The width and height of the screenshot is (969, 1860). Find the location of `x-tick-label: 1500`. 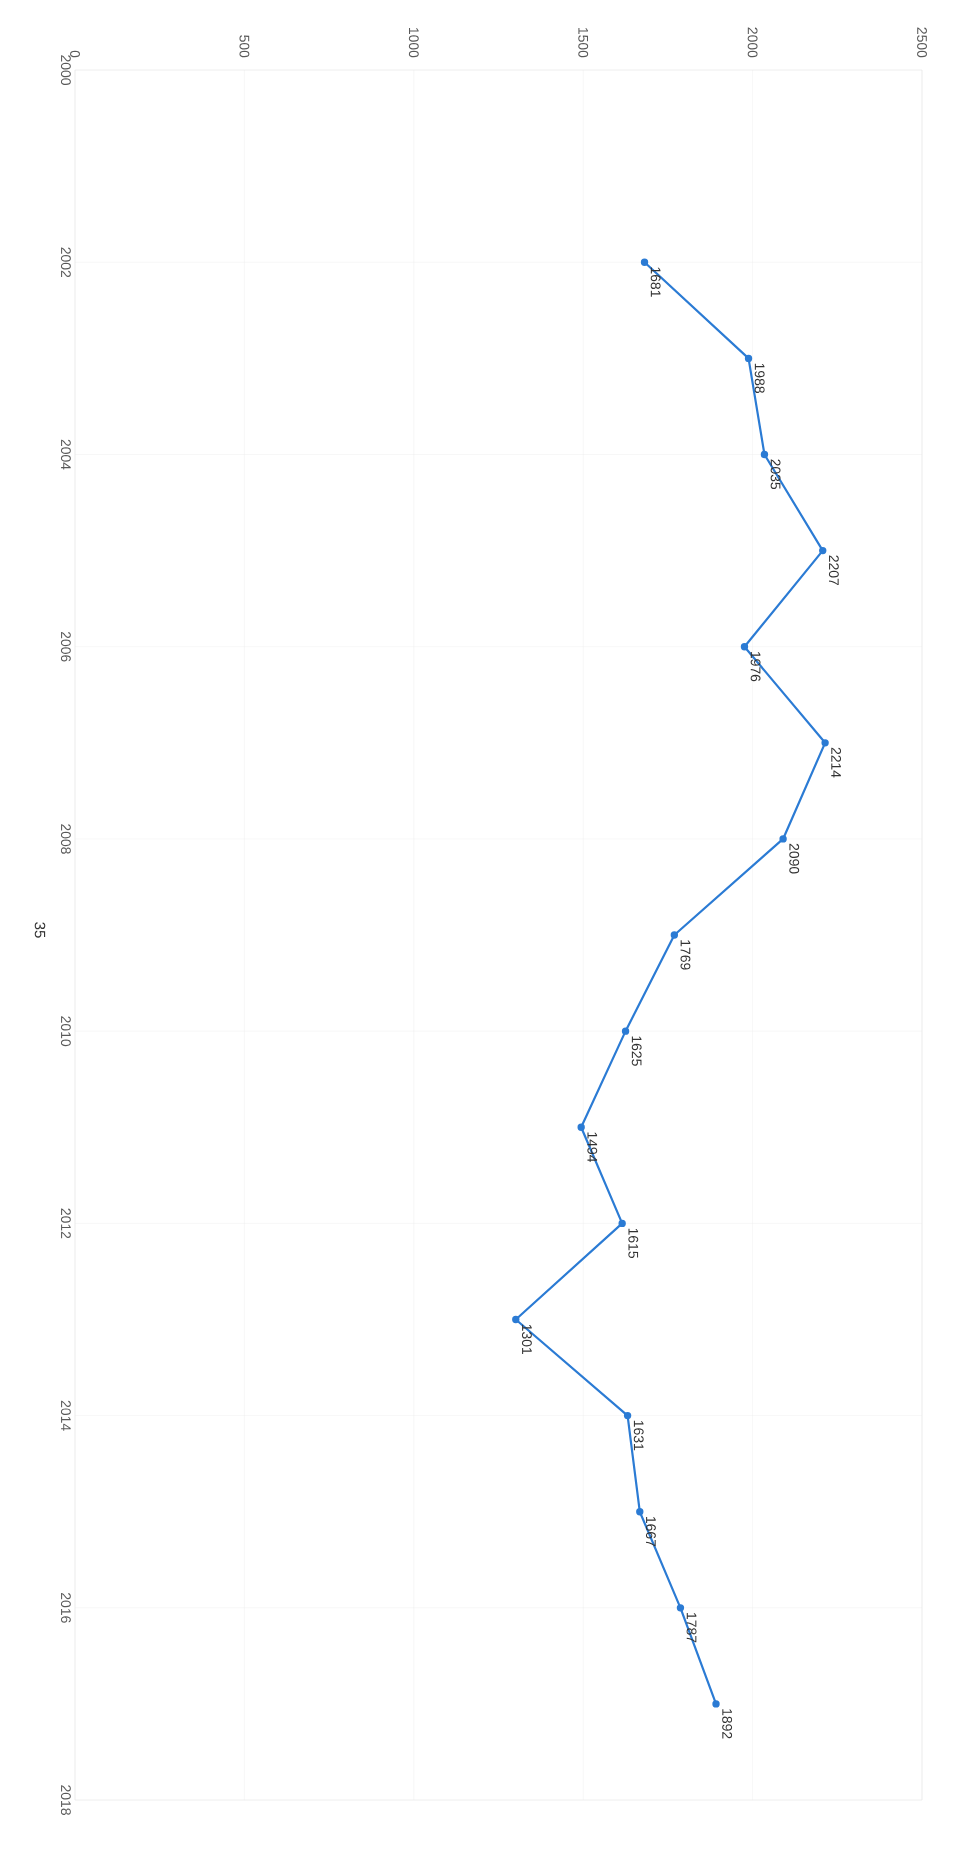

x-tick-label: 1500 is located at coordinates (583, 42).